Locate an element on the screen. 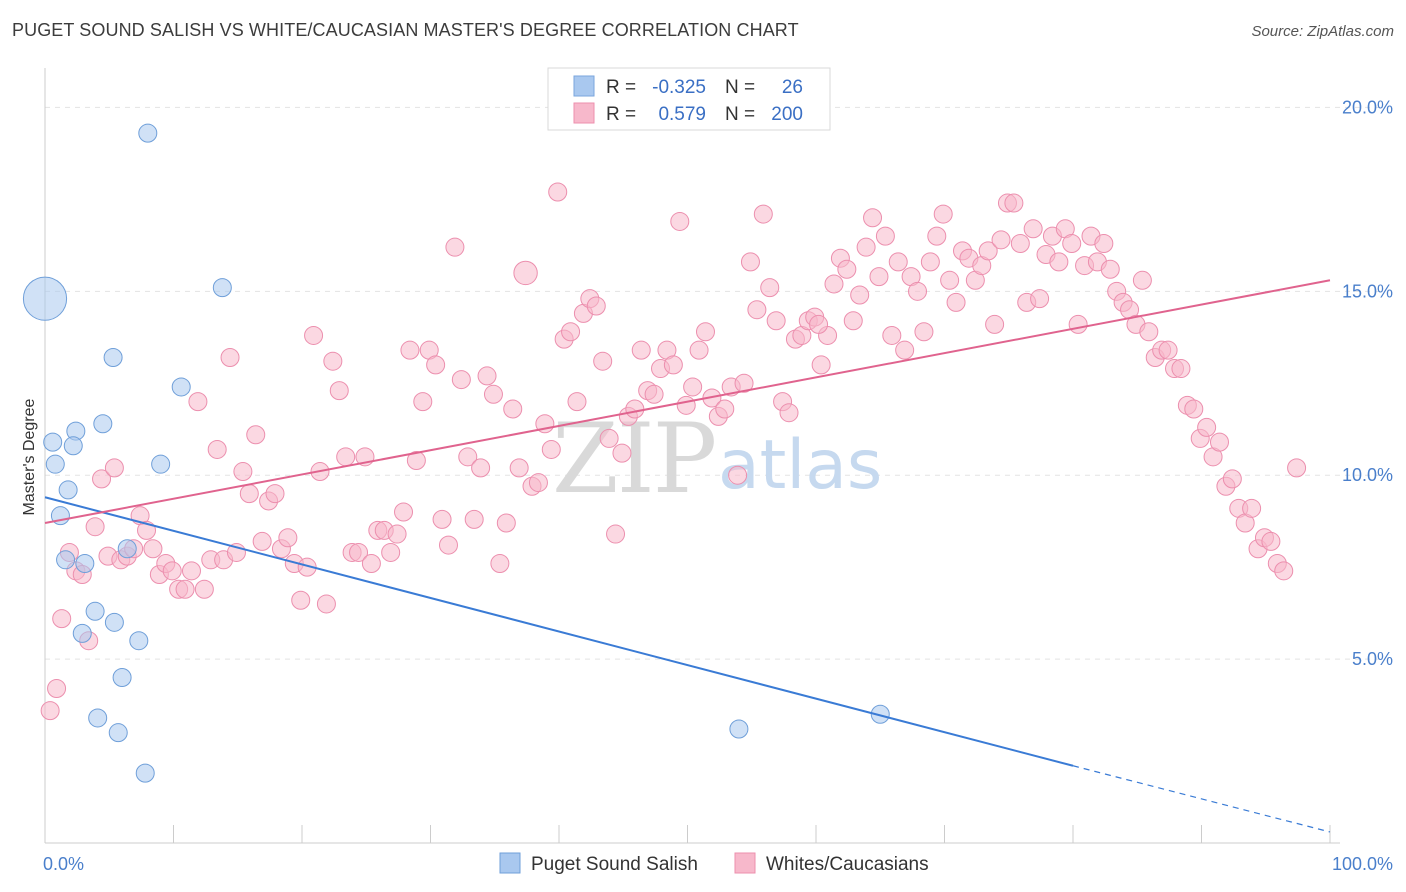  series-legend-swatch-pink is located at coordinates (745, 863).